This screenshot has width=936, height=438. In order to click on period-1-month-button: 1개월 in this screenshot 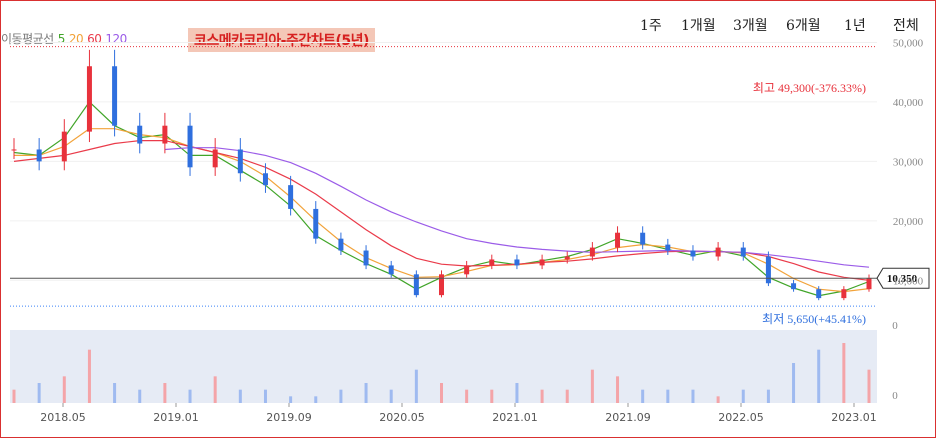, I will do `click(698, 26)`.